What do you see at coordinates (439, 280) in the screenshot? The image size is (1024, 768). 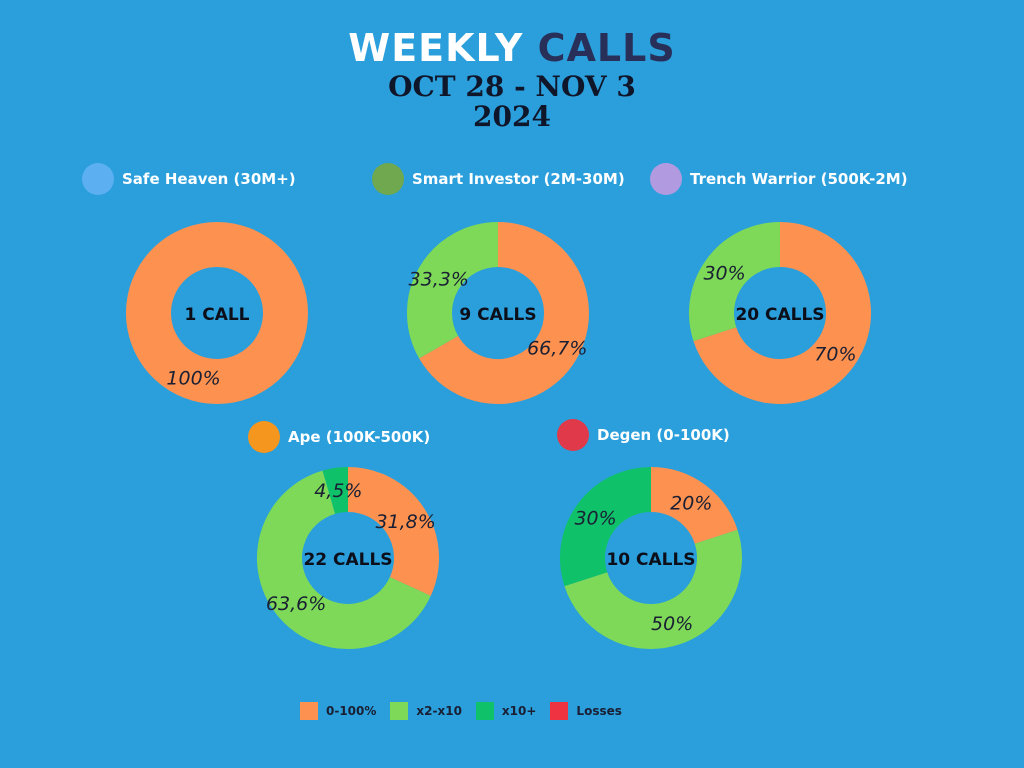 I see `slice-label: 33,3%` at bounding box center [439, 280].